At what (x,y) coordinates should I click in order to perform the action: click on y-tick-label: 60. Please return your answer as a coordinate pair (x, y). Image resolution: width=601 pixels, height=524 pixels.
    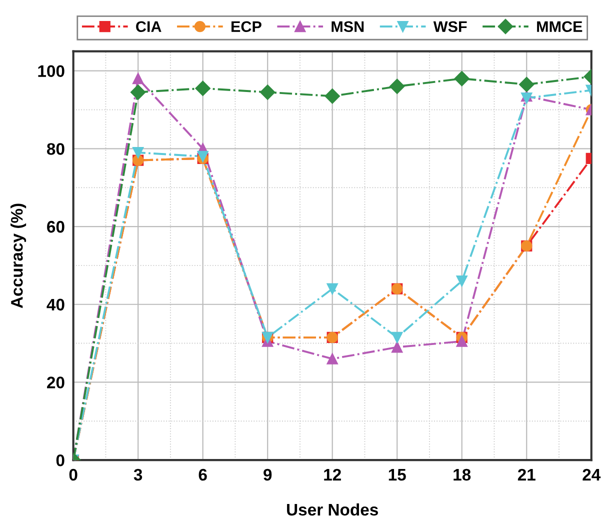
    Looking at the image, I should click on (55, 226).